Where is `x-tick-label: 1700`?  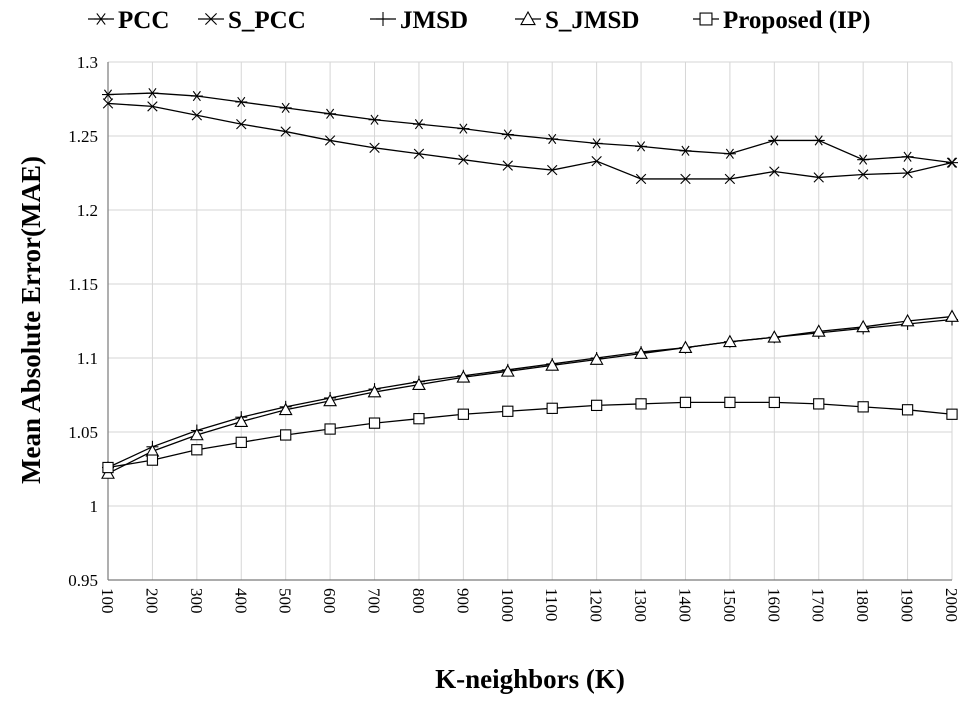
x-tick-label: 1700 is located at coordinates (818, 605).